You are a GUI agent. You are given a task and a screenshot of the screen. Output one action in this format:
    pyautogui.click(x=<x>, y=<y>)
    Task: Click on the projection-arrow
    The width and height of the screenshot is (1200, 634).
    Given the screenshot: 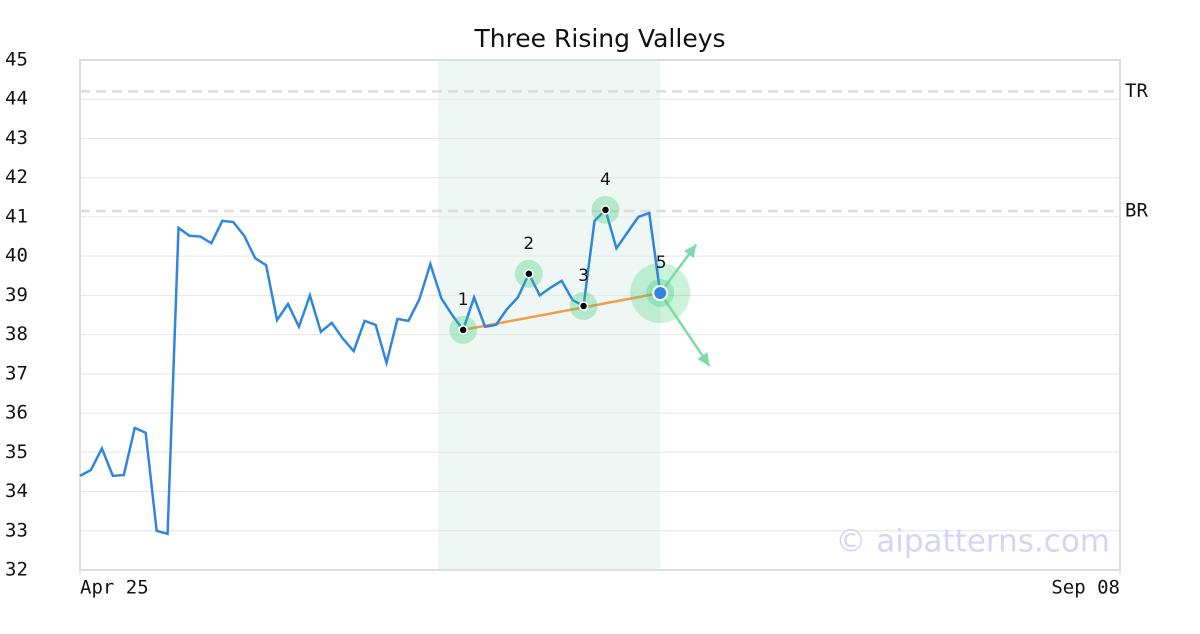 What is the action you would take?
    pyautogui.click(x=685, y=329)
    